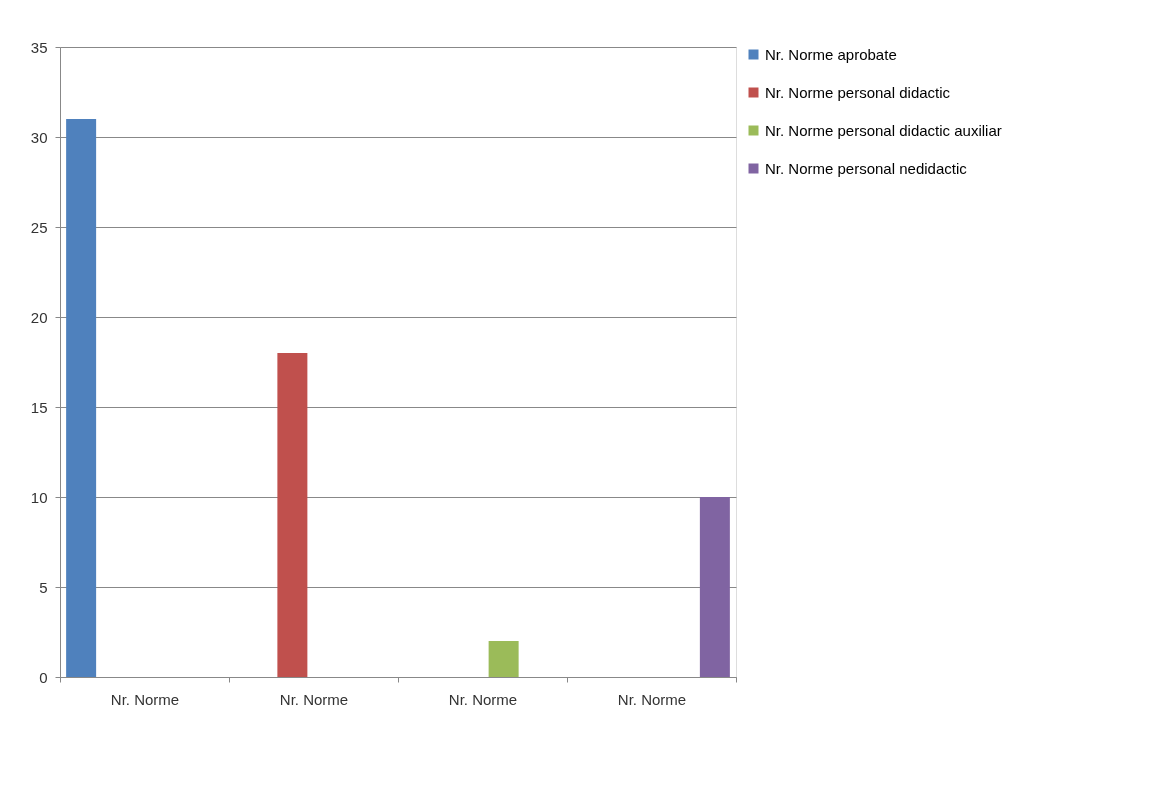 The image size is (1170, 787). Describe the element at coordinates (39, 47) in the screenshot. I see `y-tick-label: 35` at that location.